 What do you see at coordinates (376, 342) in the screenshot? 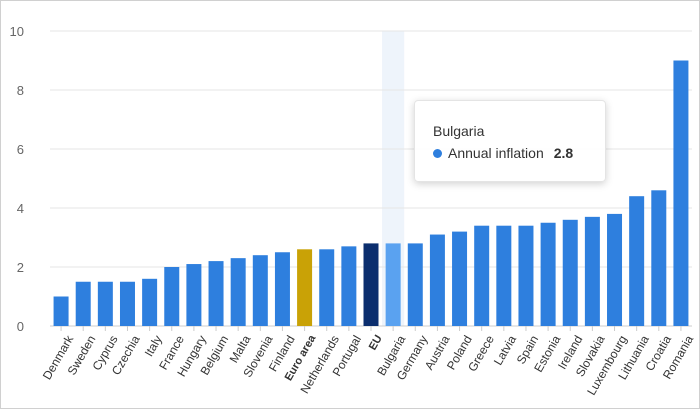
I see `x-tick-label: EU` at bounding box center [376, 342].